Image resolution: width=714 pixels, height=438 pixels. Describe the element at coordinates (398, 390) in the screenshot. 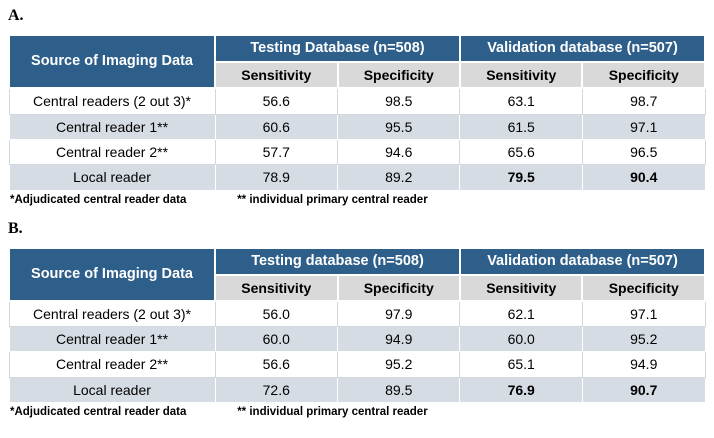

I see `value-cell: 89.5` at that location.